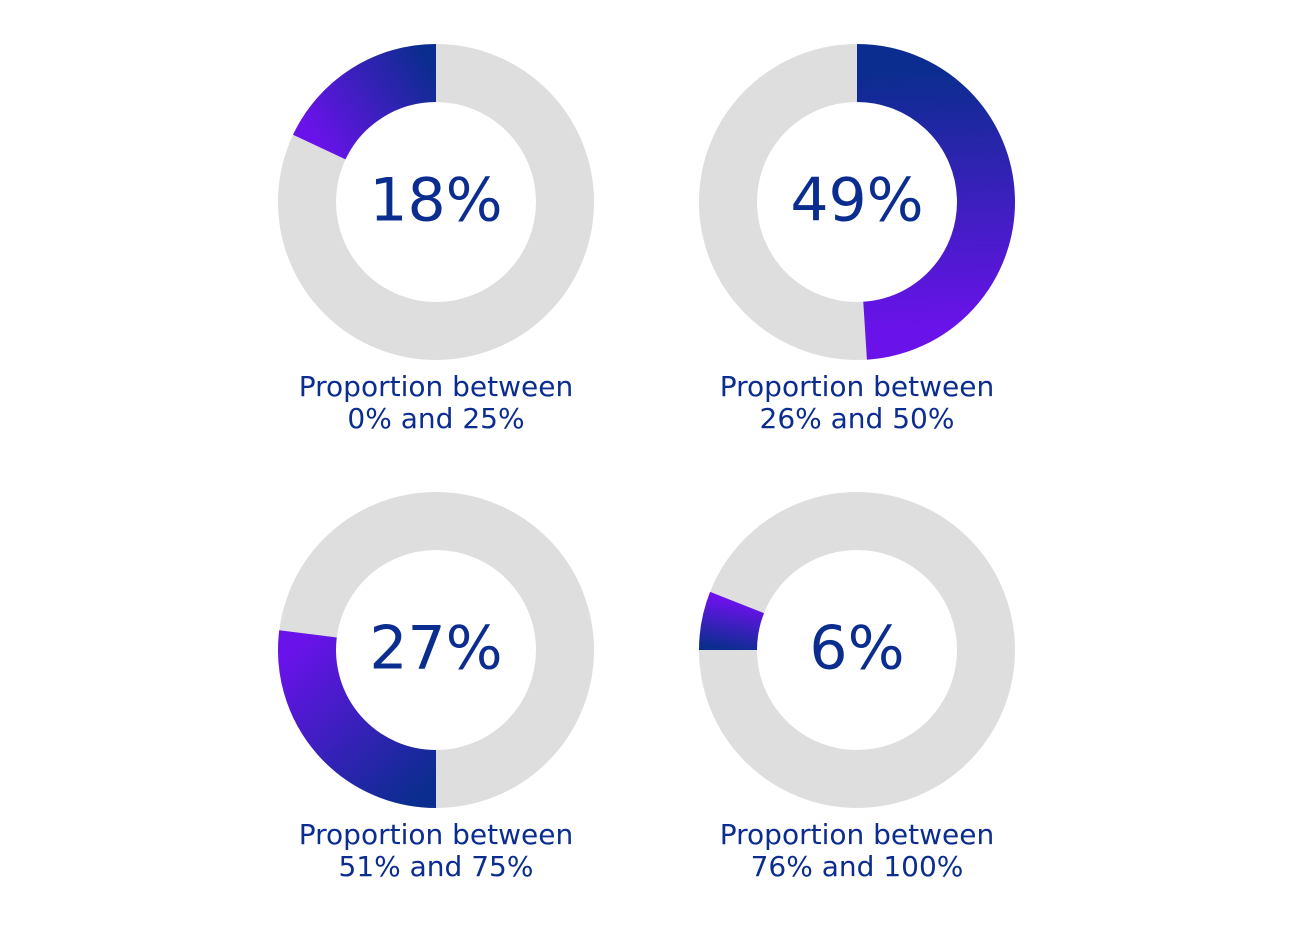  I want to click on caption-line-2: 26% and 50%, so click(857, 418).